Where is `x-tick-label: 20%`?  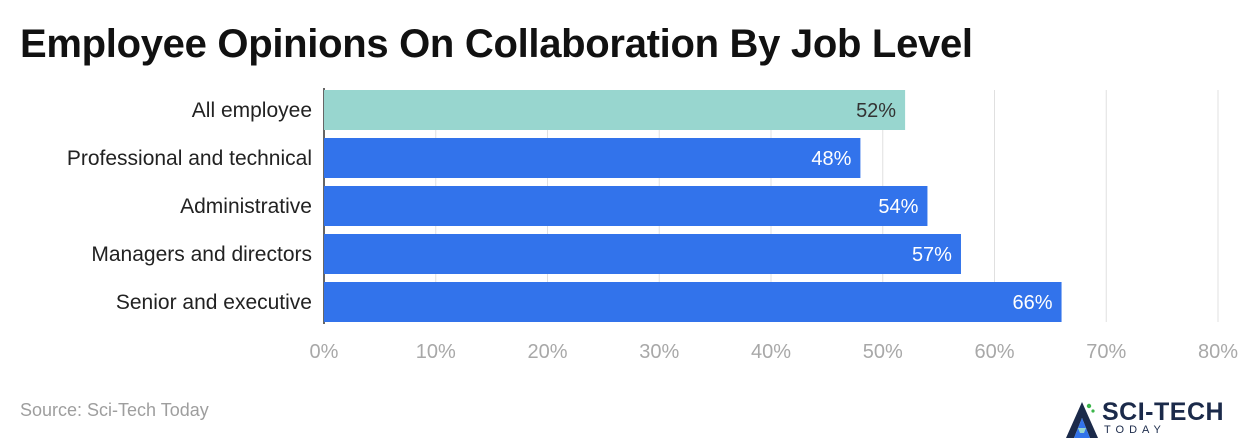
x-tick-label: 20% is located at coordinates (547, 352).